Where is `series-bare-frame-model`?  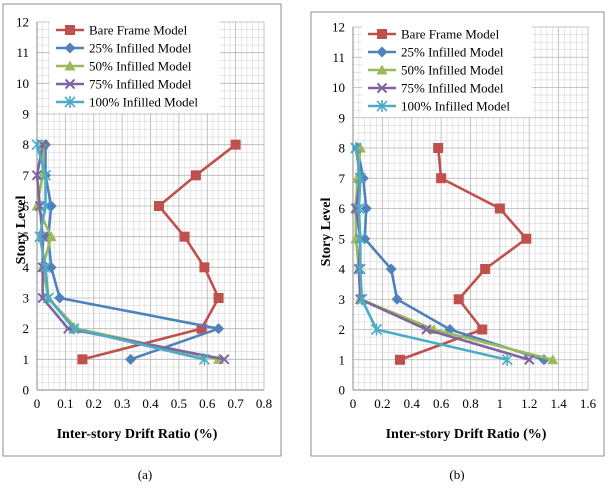 series-bare-frame-model is located at coordinates (463, 254).